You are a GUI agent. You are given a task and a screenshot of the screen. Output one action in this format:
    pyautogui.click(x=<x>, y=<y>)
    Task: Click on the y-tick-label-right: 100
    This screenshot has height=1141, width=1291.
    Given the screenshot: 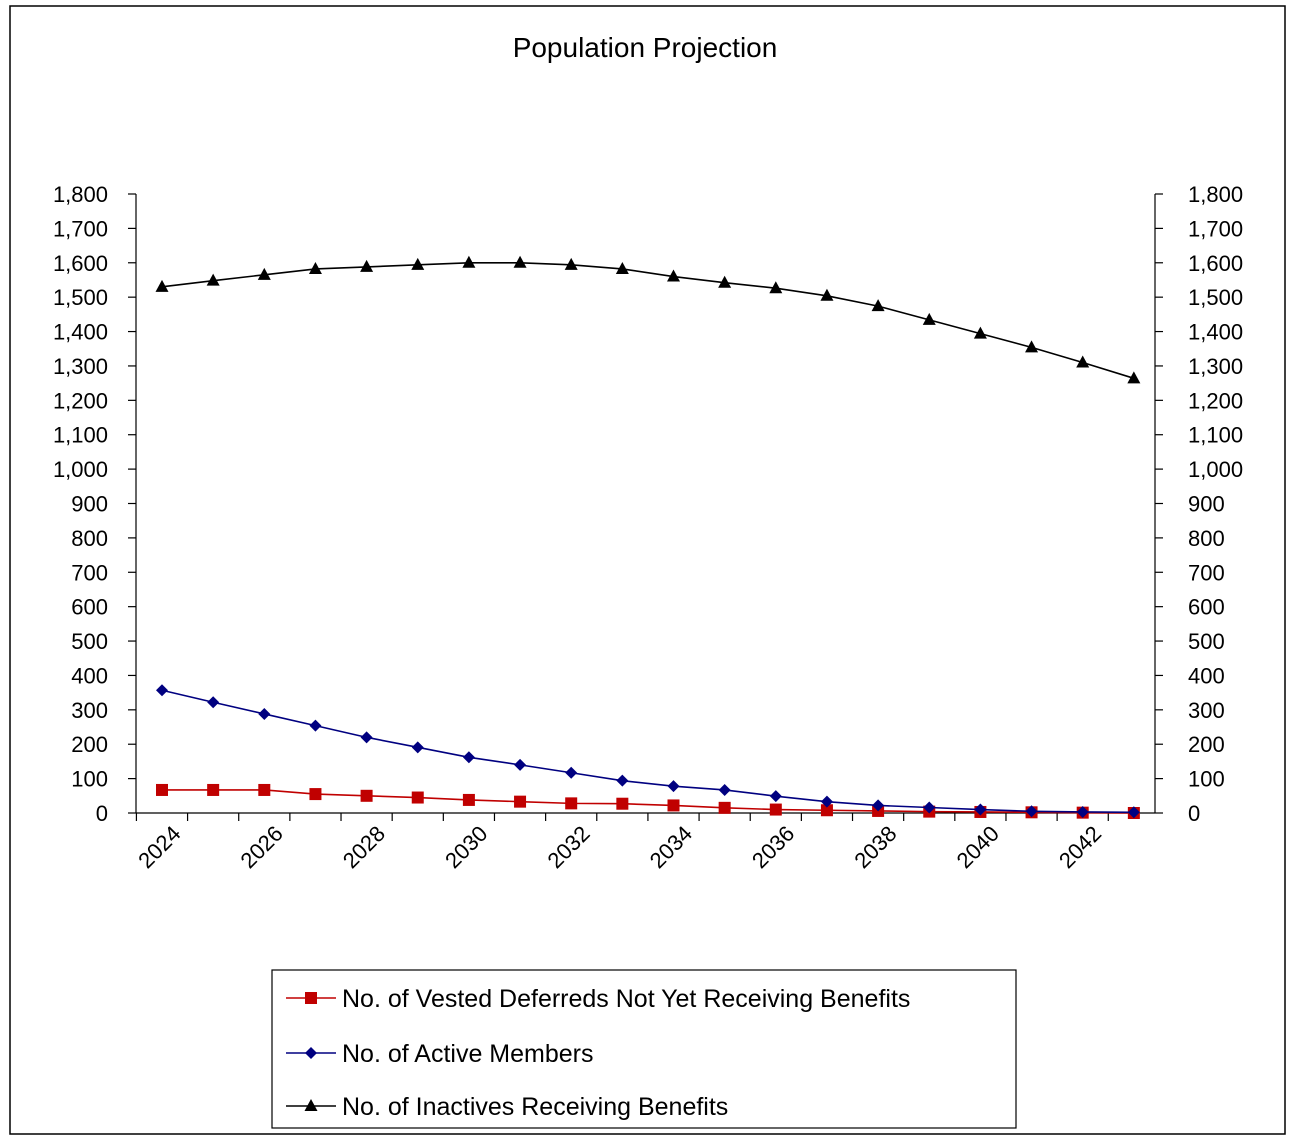 What is the action you would take?
    pyautogui.click(x=1206, y=779)
    